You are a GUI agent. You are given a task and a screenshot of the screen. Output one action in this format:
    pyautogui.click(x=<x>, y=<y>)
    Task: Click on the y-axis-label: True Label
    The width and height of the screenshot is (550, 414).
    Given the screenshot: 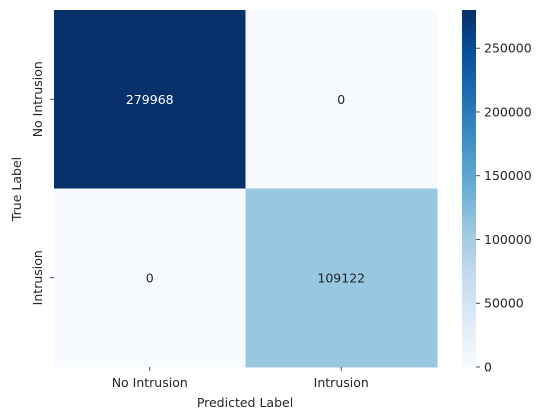 What is the action you would take?
    pyautogui.click(x=16, y=189)
    